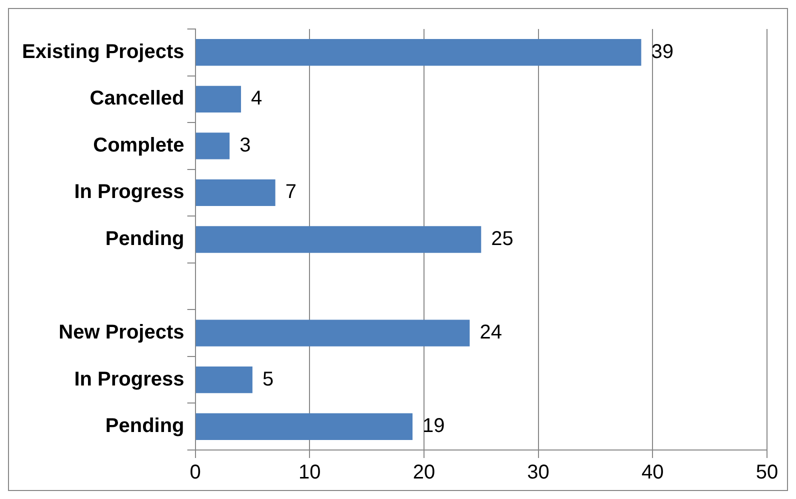 This screenshot has width=796, height=499. I want to click on data-label: 4, so click(256, 99).